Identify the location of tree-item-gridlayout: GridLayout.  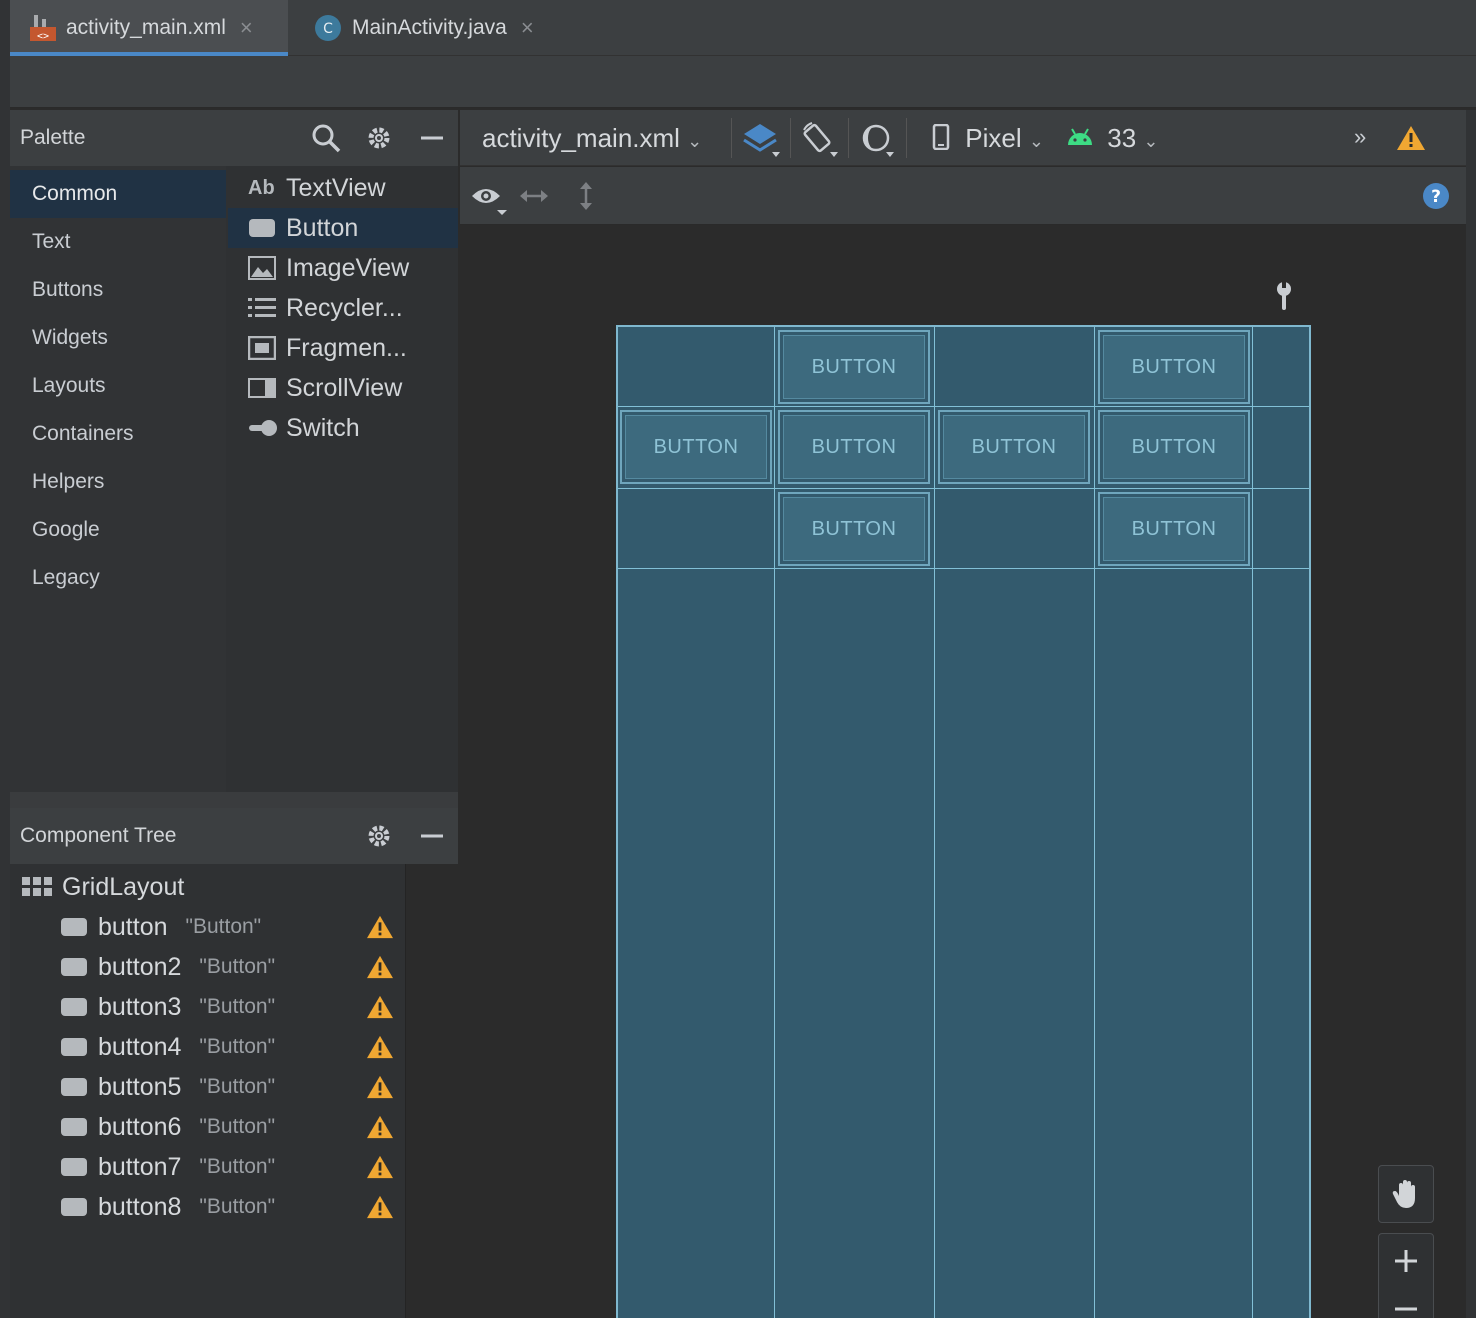
(103, 887).